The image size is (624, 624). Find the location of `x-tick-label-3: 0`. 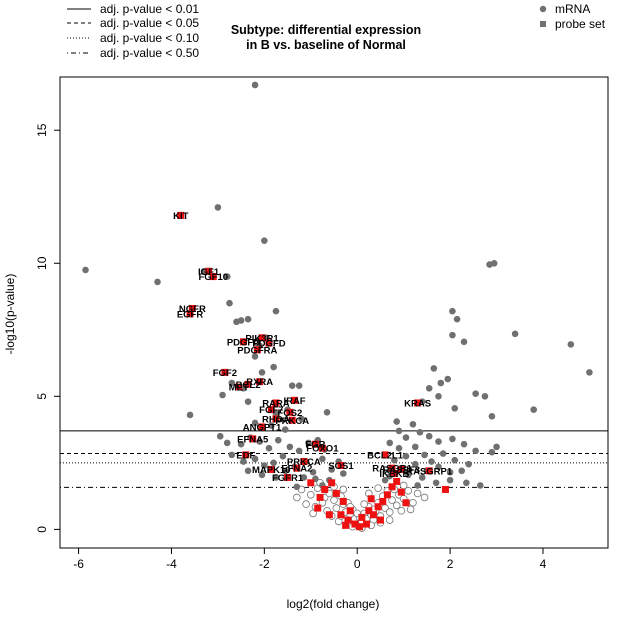

x-tick-label-3: 0 is located at coordinates (357, 564).